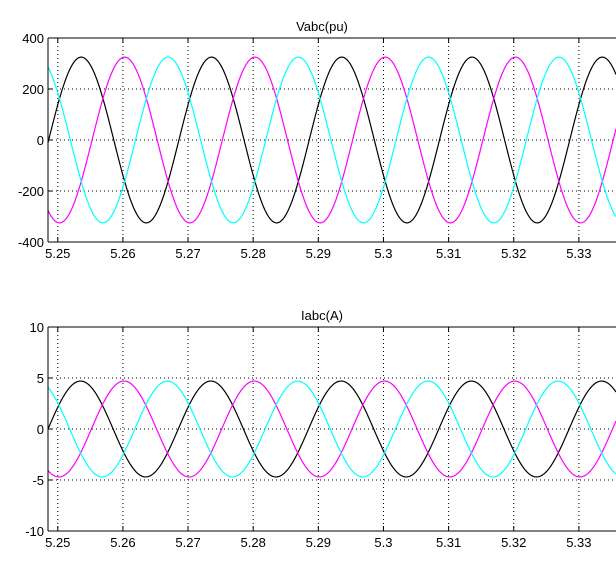 Image resolution: width=616 pixels, height=563 pixels. I want to click on current-y-tick-label: 0, so click(40, 429).